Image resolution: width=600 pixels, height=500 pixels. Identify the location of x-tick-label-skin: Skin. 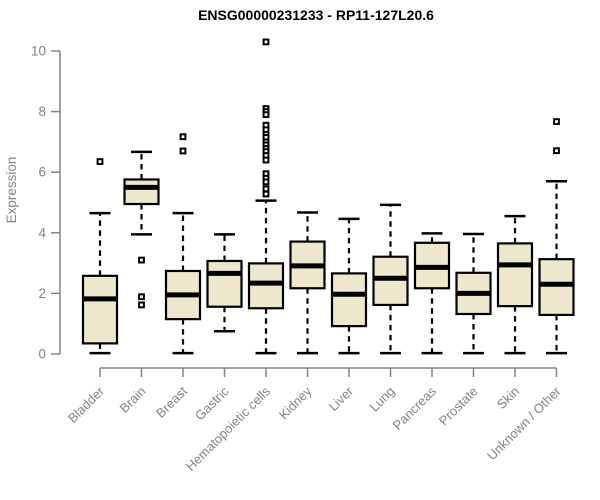
(508, 398).